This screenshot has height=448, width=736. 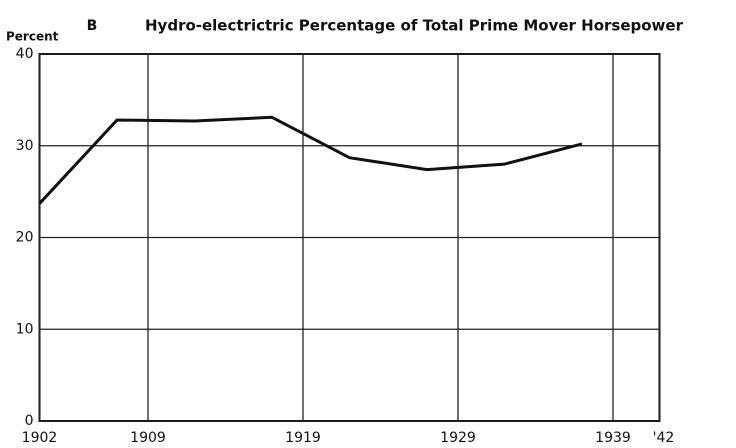 I want to click on x-tick-label: 1929, so click(x=458, y=438).